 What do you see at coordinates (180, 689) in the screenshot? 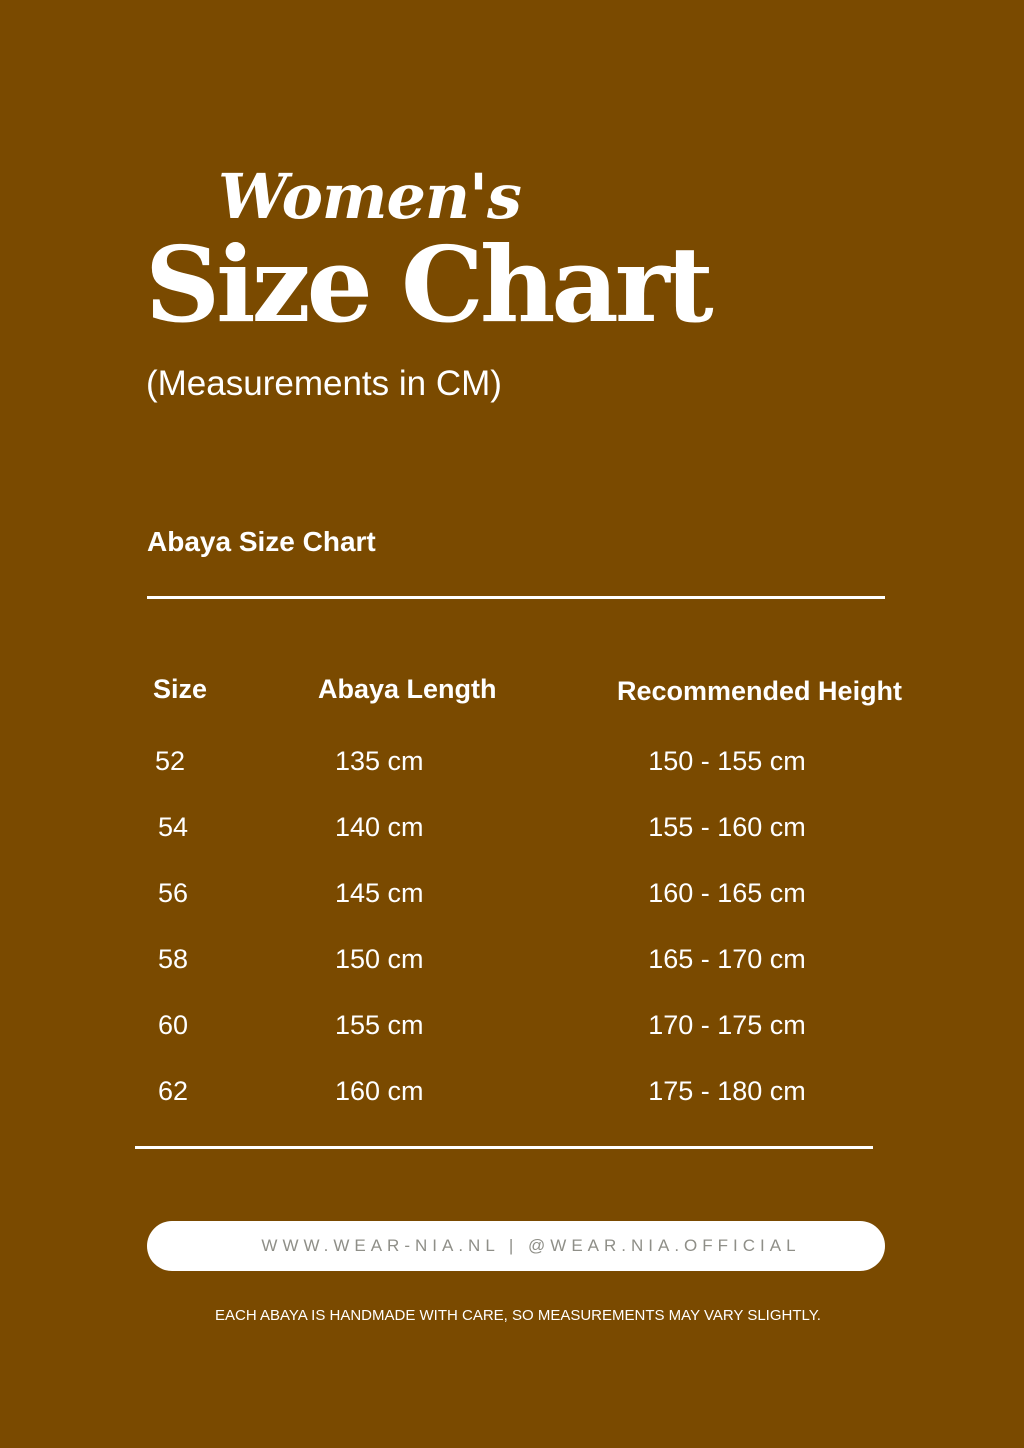
I see `column-header-size: Size` at bounding box center [180, 689].